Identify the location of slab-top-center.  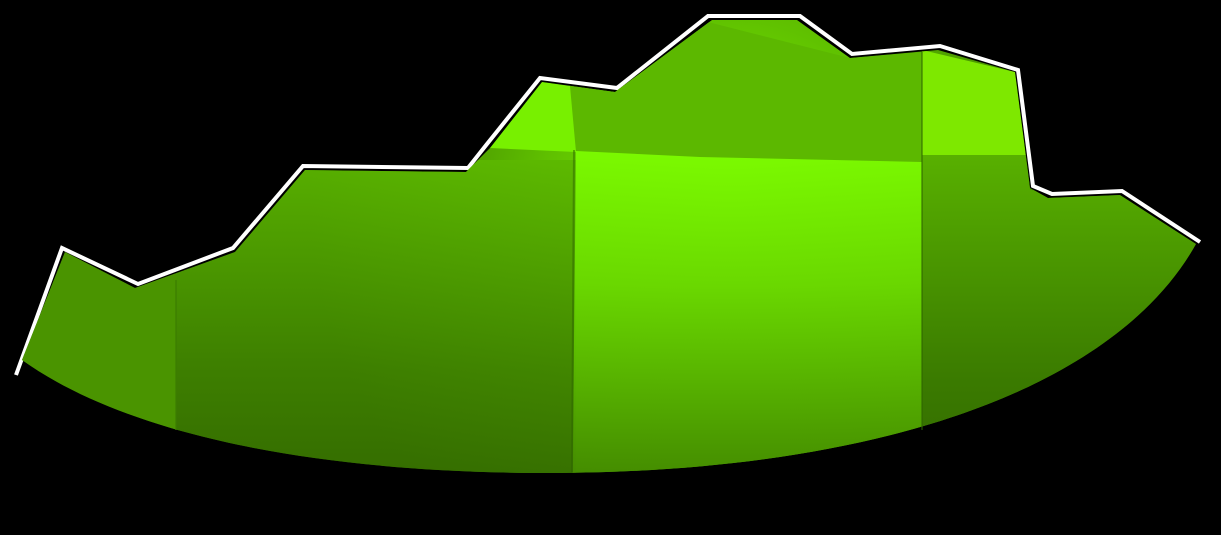
(745, 91).